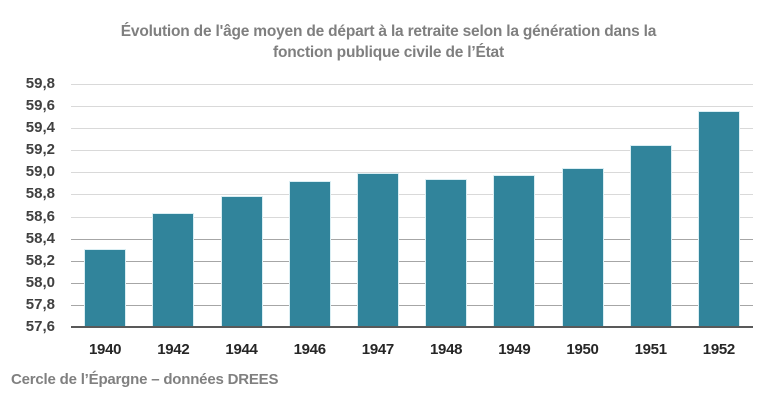 This screenshot has width=777, height=401. What do you see at coordinates (40, 238) in the screenshot?
I see `y-tick-label: 58,4` at bounding box center [40, 238].